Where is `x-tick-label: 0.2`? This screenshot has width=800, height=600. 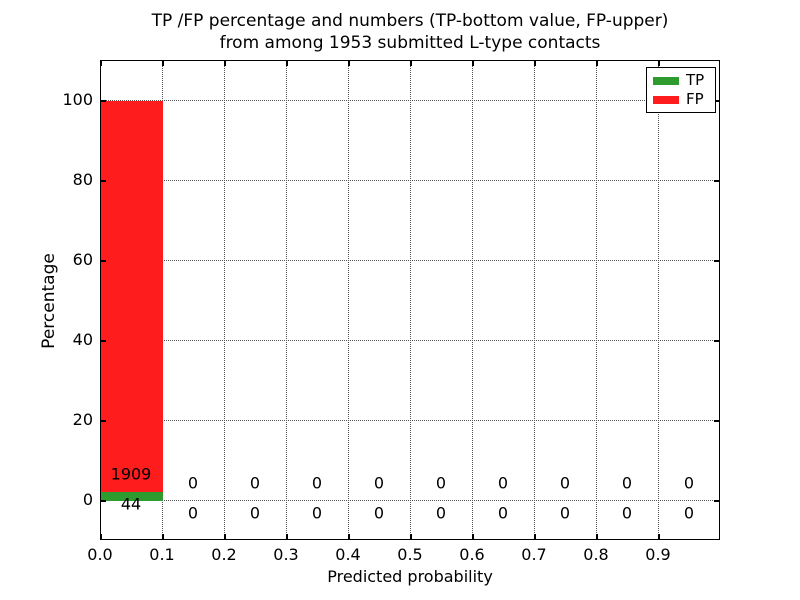
x-tick-label: 0.2 is located at coordinates (224, 554).